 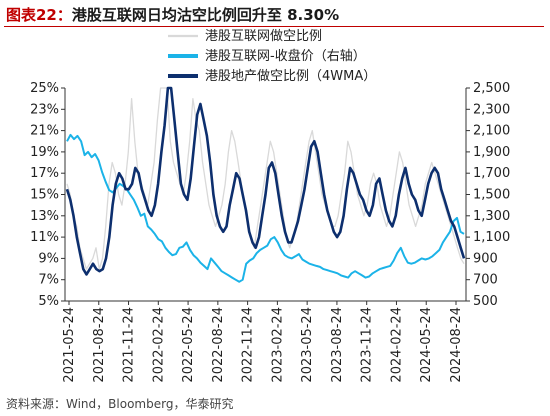 What do you see at coordinates (263, 36) in the screenshot?
I see `legend-label-1: 港股互联网做空比例` at bounding box center [263, 36].